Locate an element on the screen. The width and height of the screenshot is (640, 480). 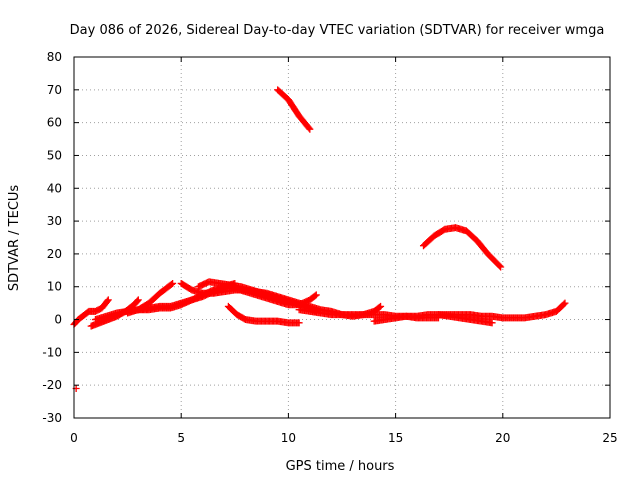
x-tick-label: 10 is located at coordinates (288, 438).